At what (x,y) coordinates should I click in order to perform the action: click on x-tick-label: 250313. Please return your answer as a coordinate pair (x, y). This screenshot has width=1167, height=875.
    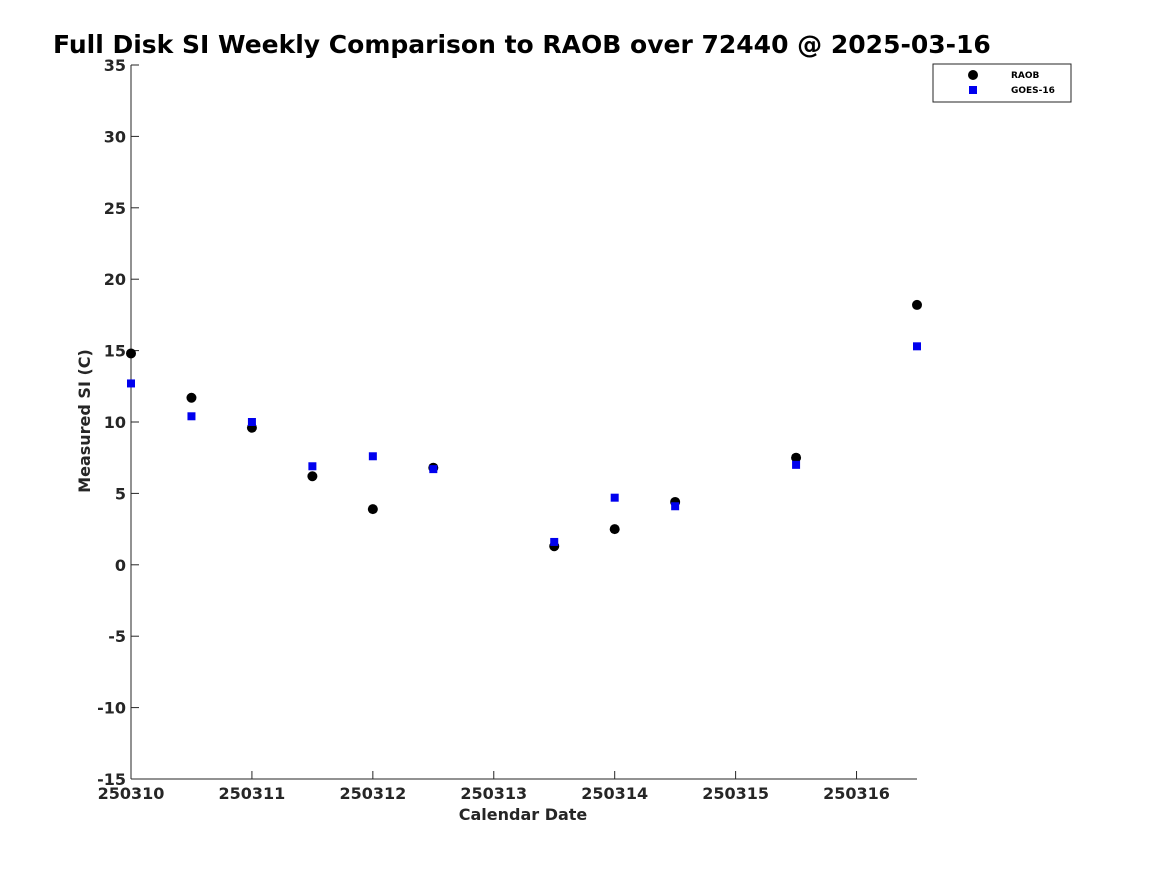
    Looking at the image, I should click on (493, 793).